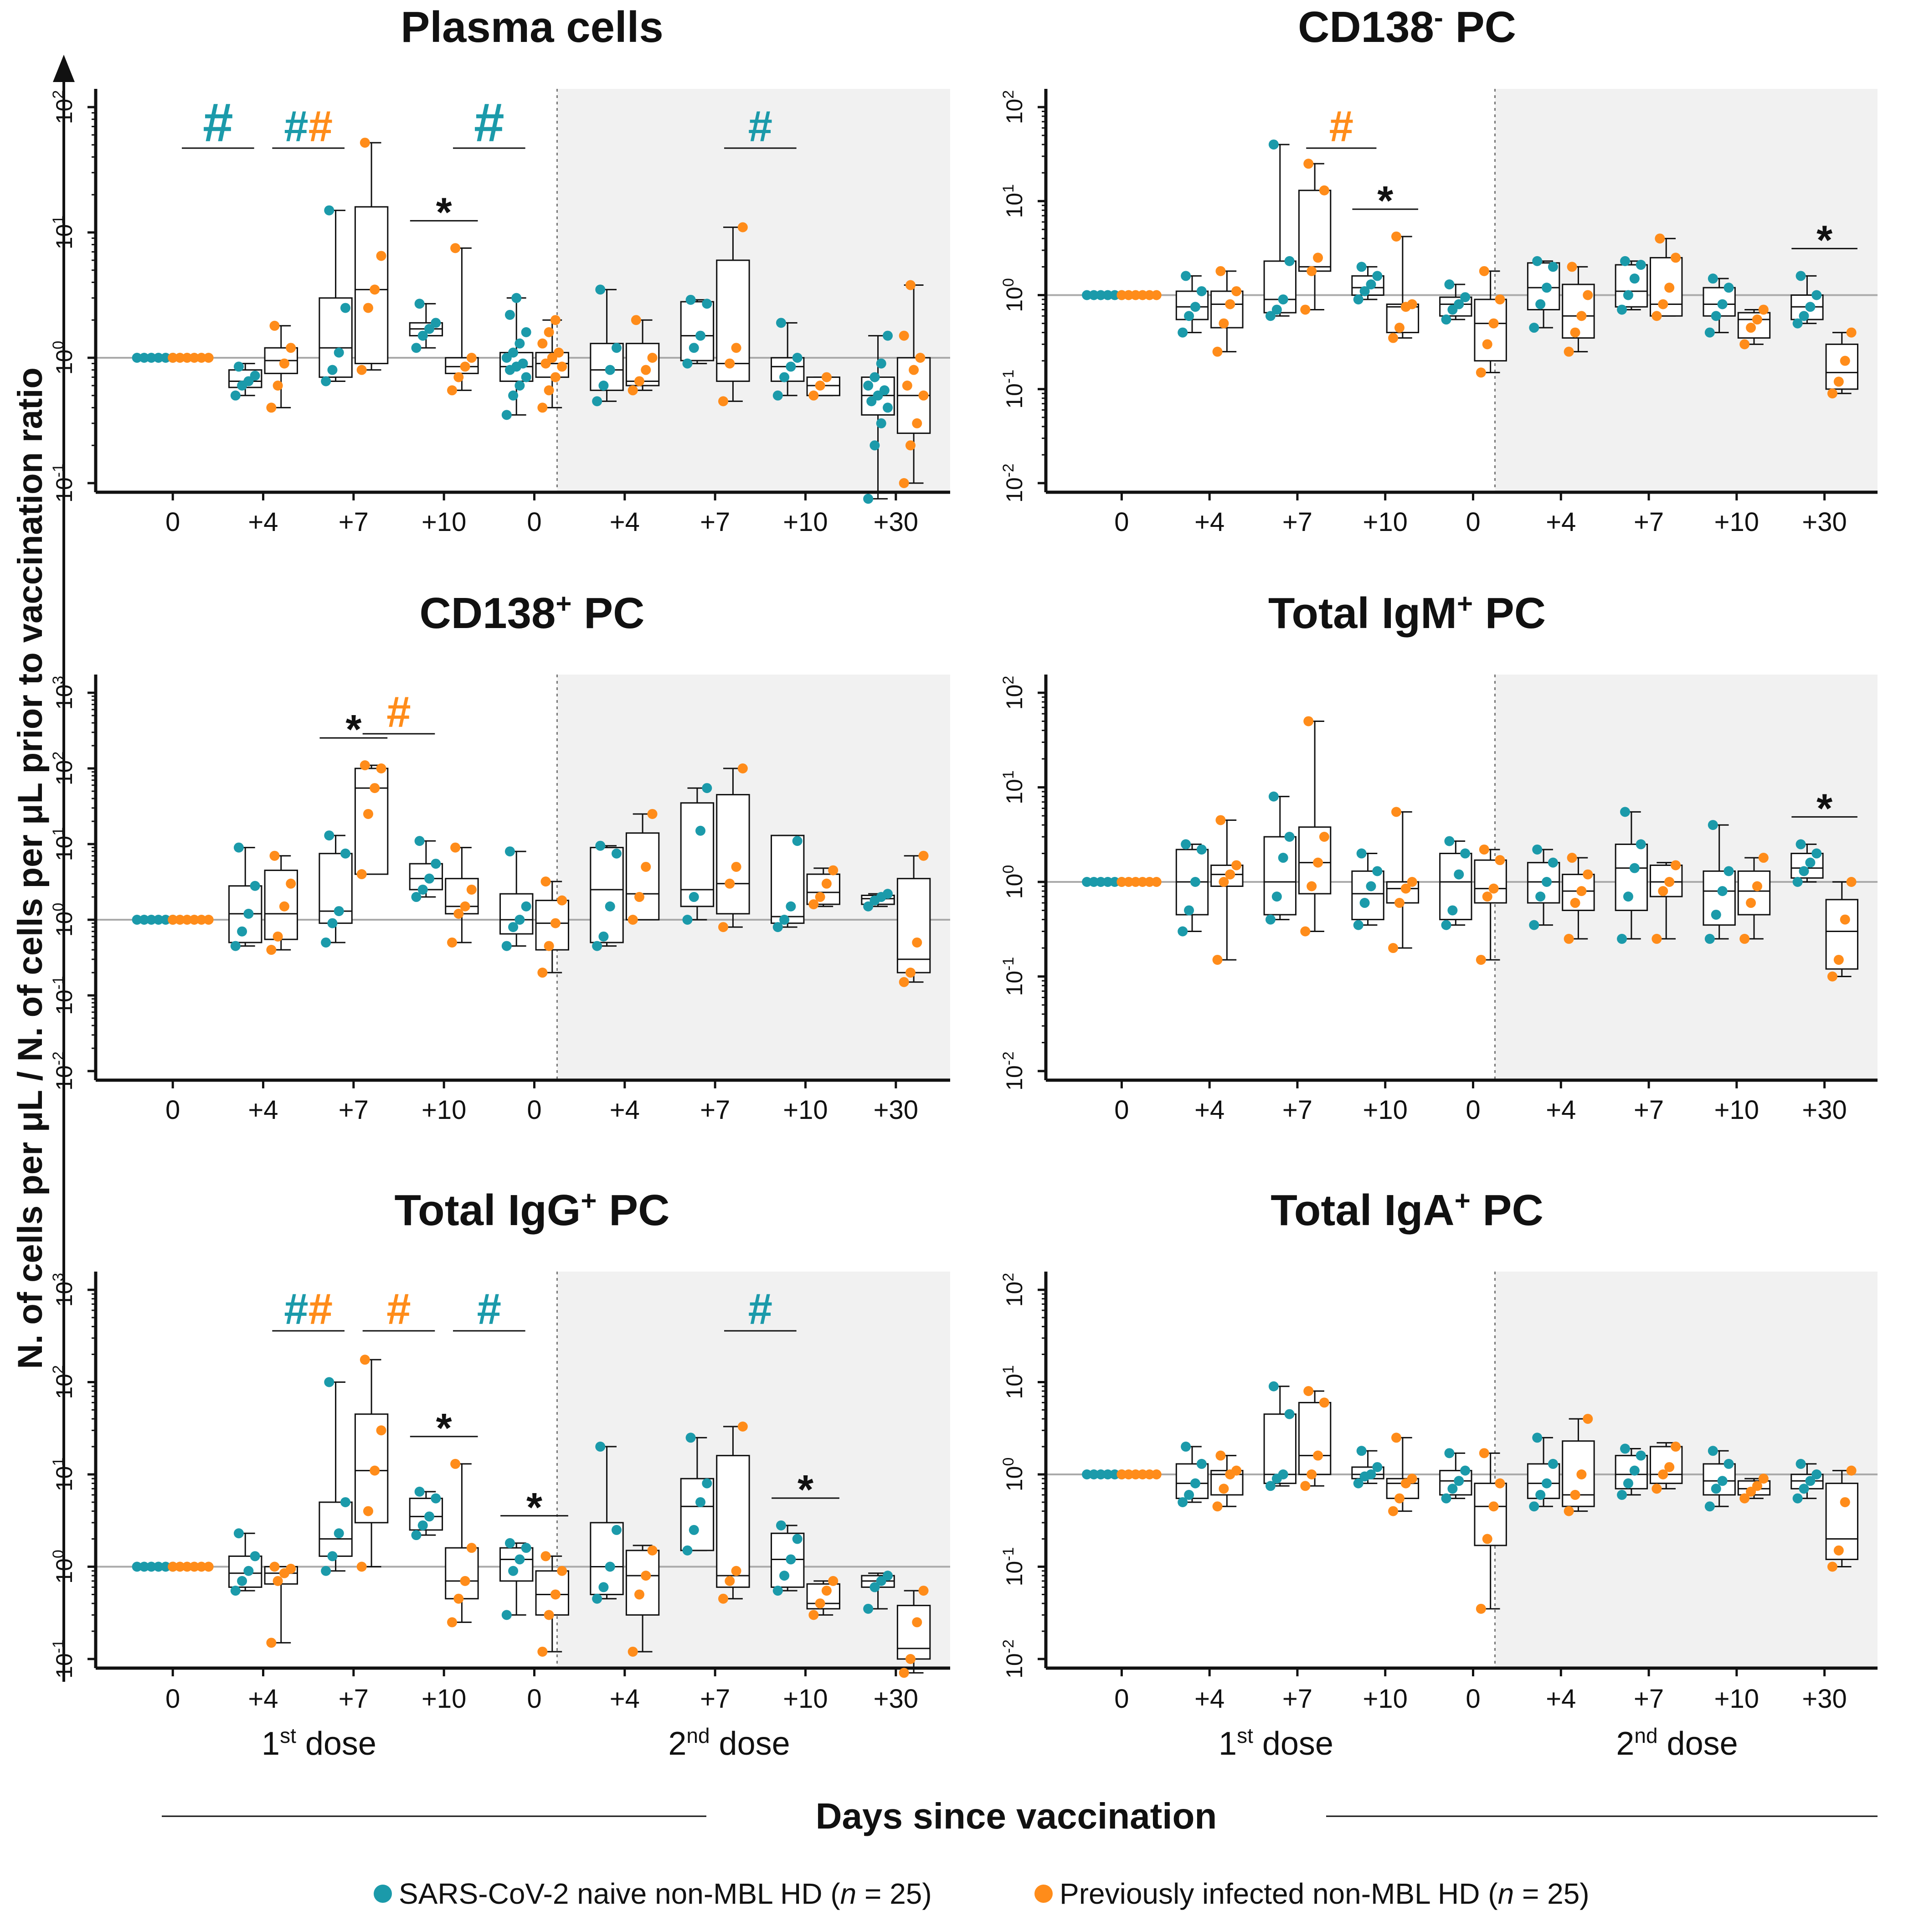 Image resolution: width=1919 pixels, height=1932 pixels. What do you see at coordinates (1824, 240) in the screenshot?
I see `significance-star: *` at bounding box center [1824, 240].